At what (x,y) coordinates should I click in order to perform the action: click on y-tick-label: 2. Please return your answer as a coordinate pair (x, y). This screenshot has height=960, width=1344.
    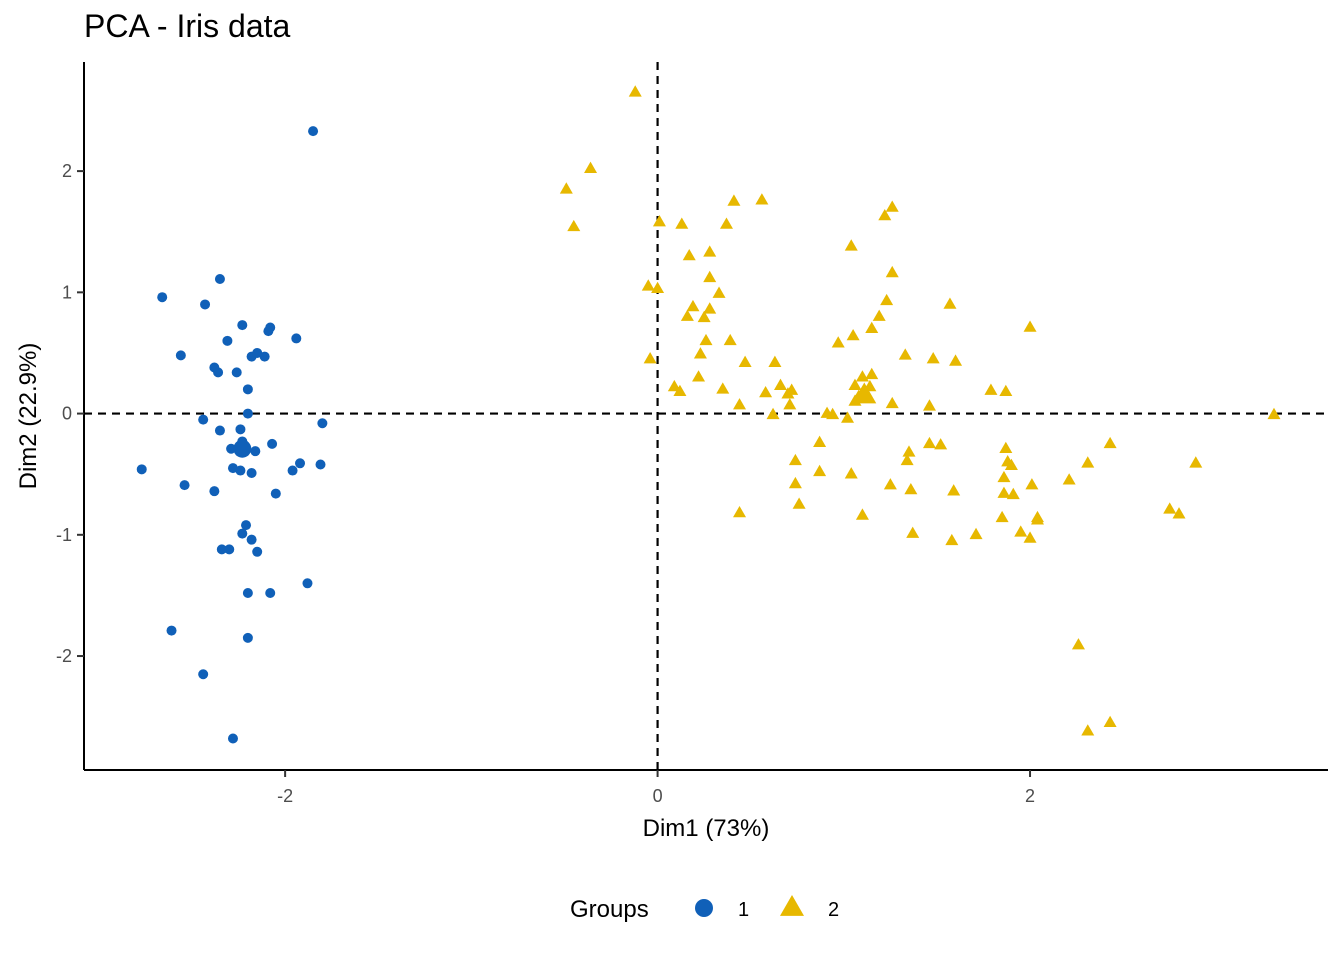
    Looking at the image, I should click on (67, 171).